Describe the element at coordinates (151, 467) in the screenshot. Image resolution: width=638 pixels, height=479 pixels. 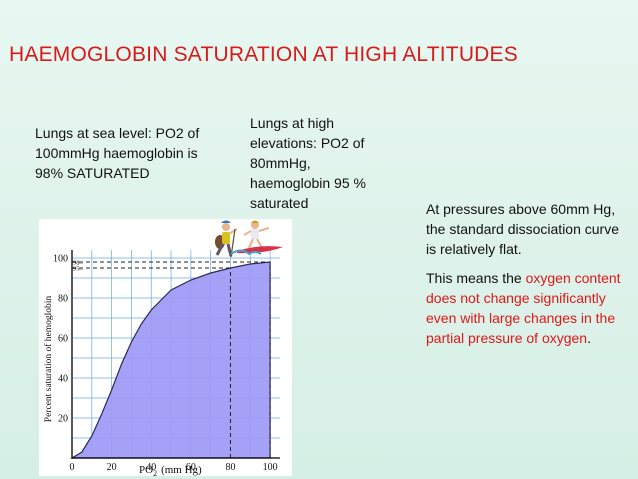
I see `x-tick-label: 40` at that location.